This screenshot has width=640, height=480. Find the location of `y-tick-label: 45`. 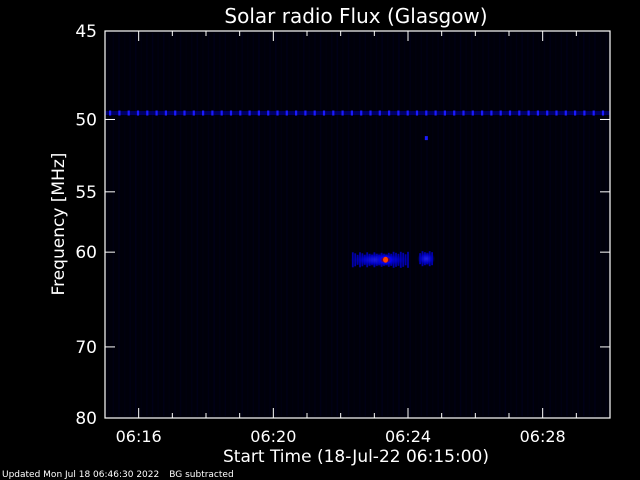

y-tick-label: 45 is located at coordinates (86, 32).